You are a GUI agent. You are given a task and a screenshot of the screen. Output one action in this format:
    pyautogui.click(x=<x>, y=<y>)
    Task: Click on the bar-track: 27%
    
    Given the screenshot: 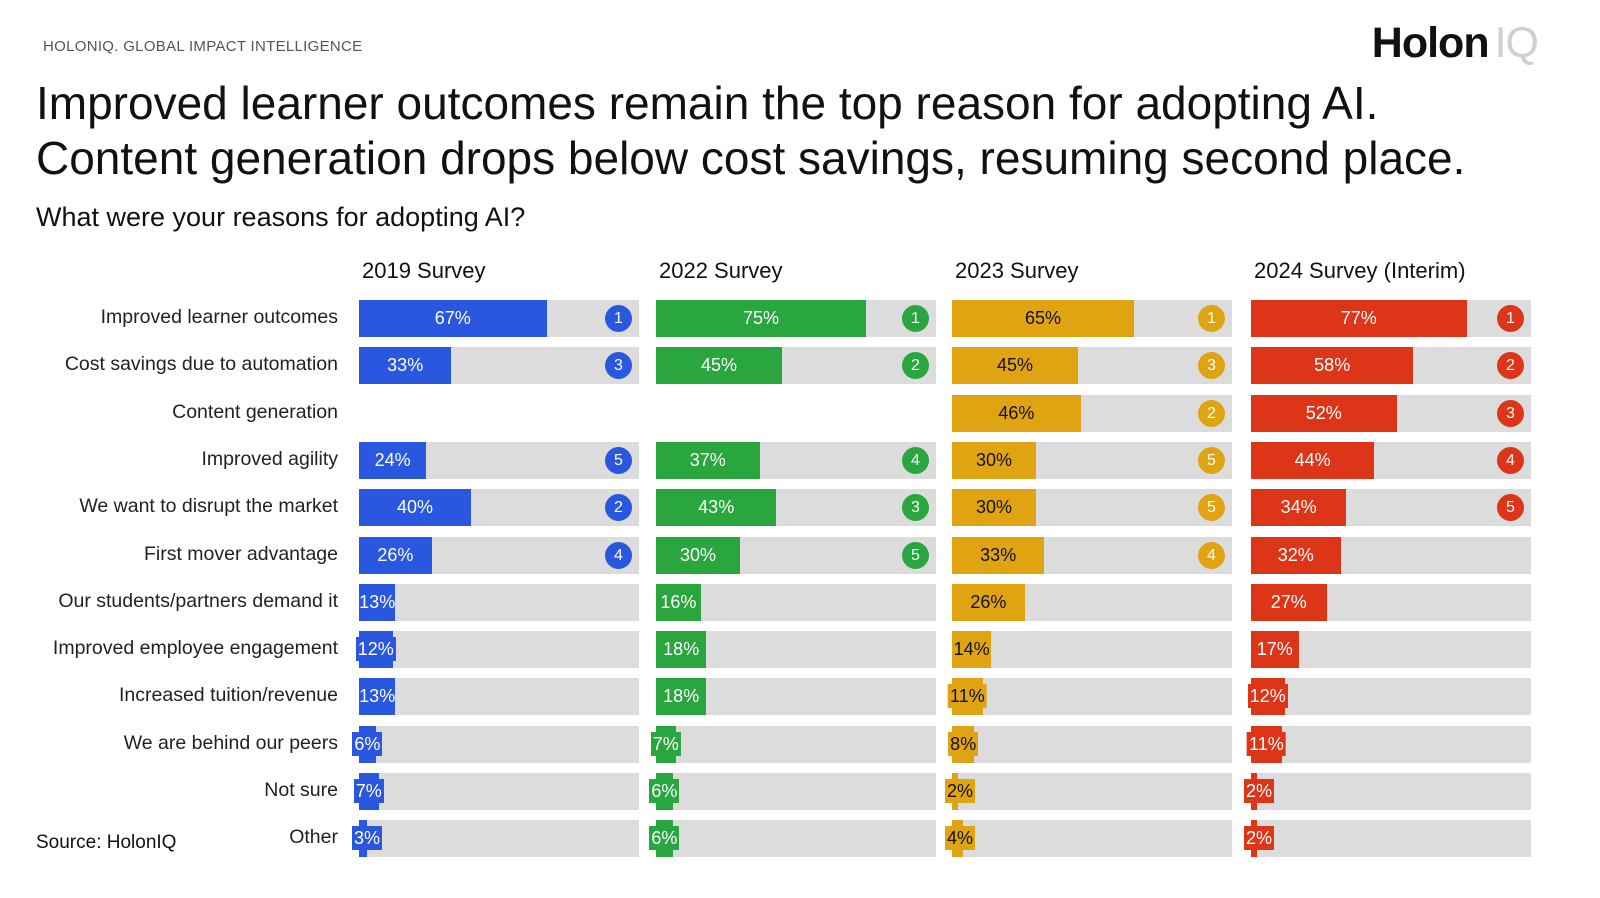 What is the action you would take?
    pyautogui.click(x=1391, y=602)
    